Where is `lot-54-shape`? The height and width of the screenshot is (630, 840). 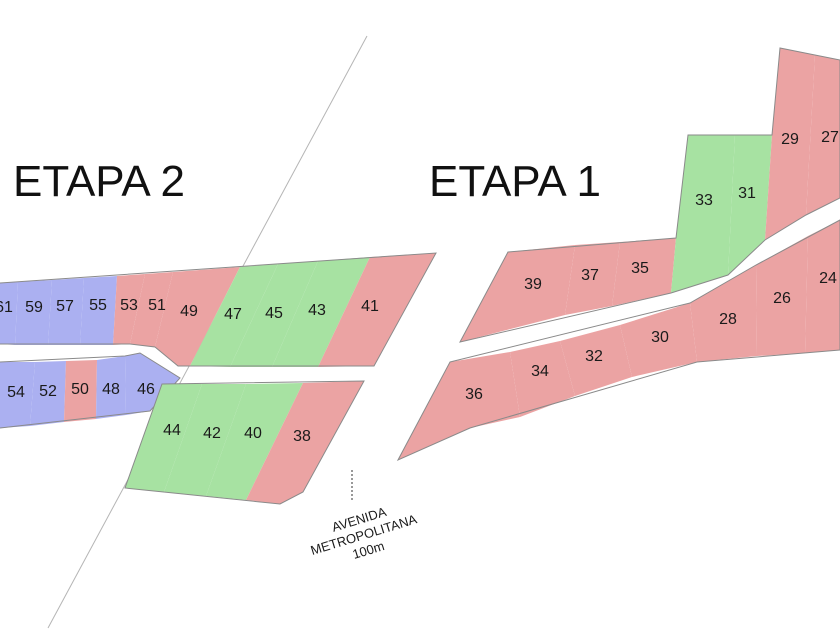 lot-54-shape is located at coordinates (17, 395).